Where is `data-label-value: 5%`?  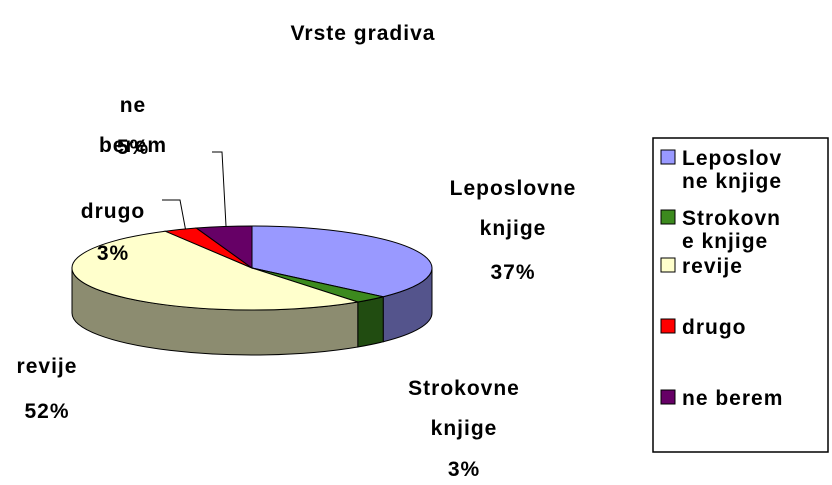
data-label-value: 5% is located at coordinates (133, 147).